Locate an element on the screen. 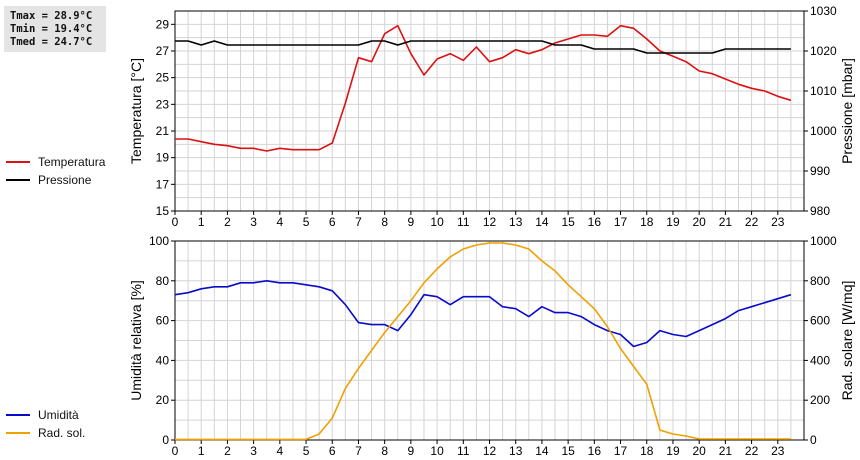 This screenshot has height=460, width=860. y-right-tick-label: 1010 is located at coordinates (823, 91).